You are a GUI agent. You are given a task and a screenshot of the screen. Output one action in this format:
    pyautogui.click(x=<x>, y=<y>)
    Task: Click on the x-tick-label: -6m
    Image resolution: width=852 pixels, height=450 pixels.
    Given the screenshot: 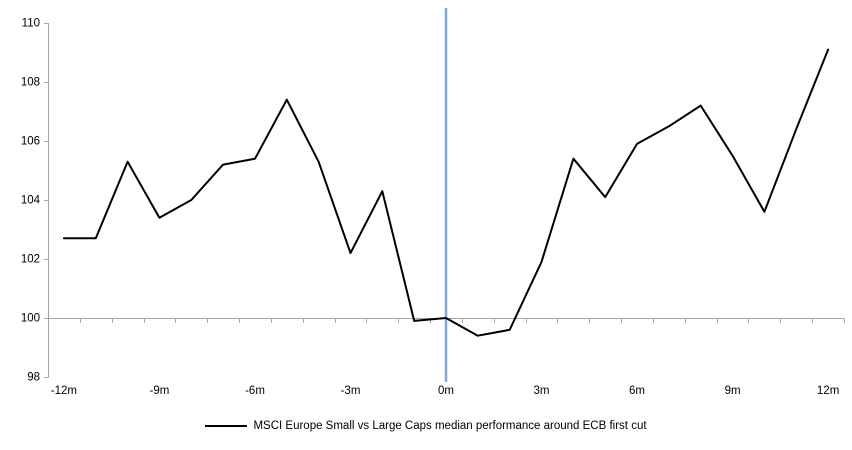 What is the action you would take?
    pyautogui.click(x=255, y=391)
    